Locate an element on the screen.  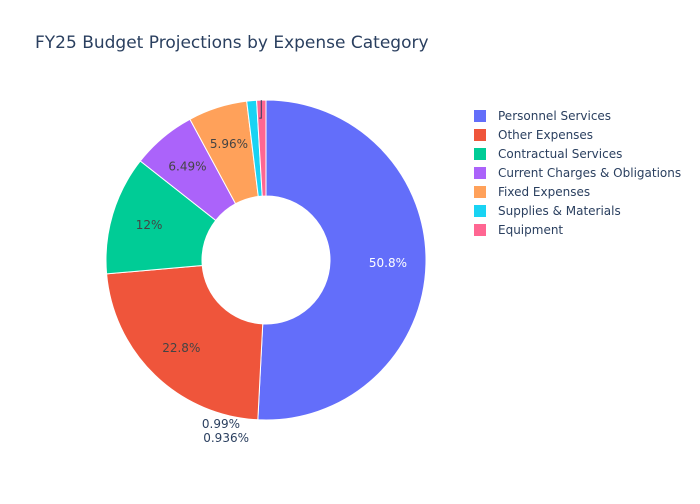
slice-label-equipment: 0.936% is located at coordinates (226, 438).